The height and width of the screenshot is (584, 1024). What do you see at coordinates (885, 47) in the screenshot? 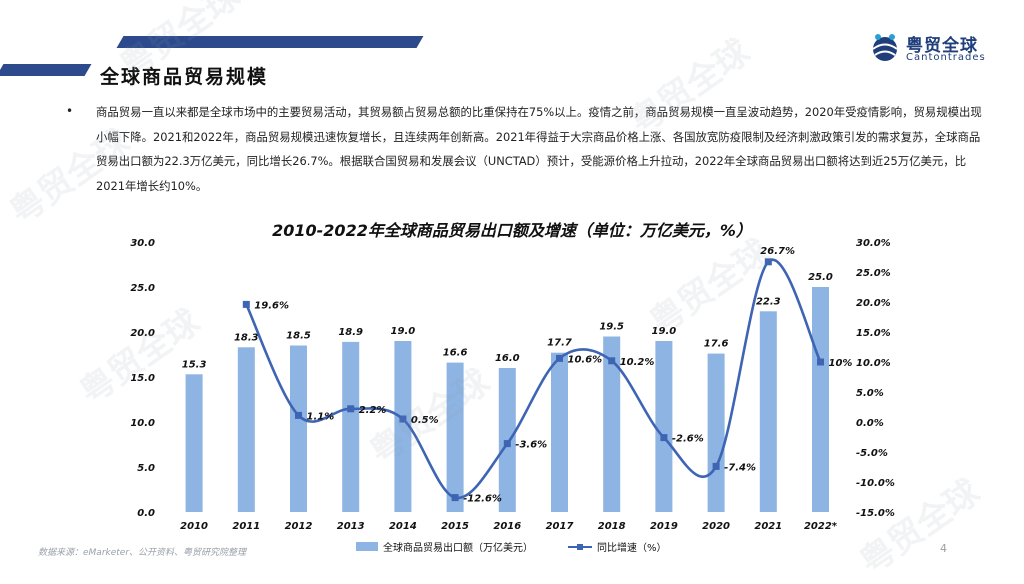
I see `globe-logo-icon` at bounding box center [885, 47].